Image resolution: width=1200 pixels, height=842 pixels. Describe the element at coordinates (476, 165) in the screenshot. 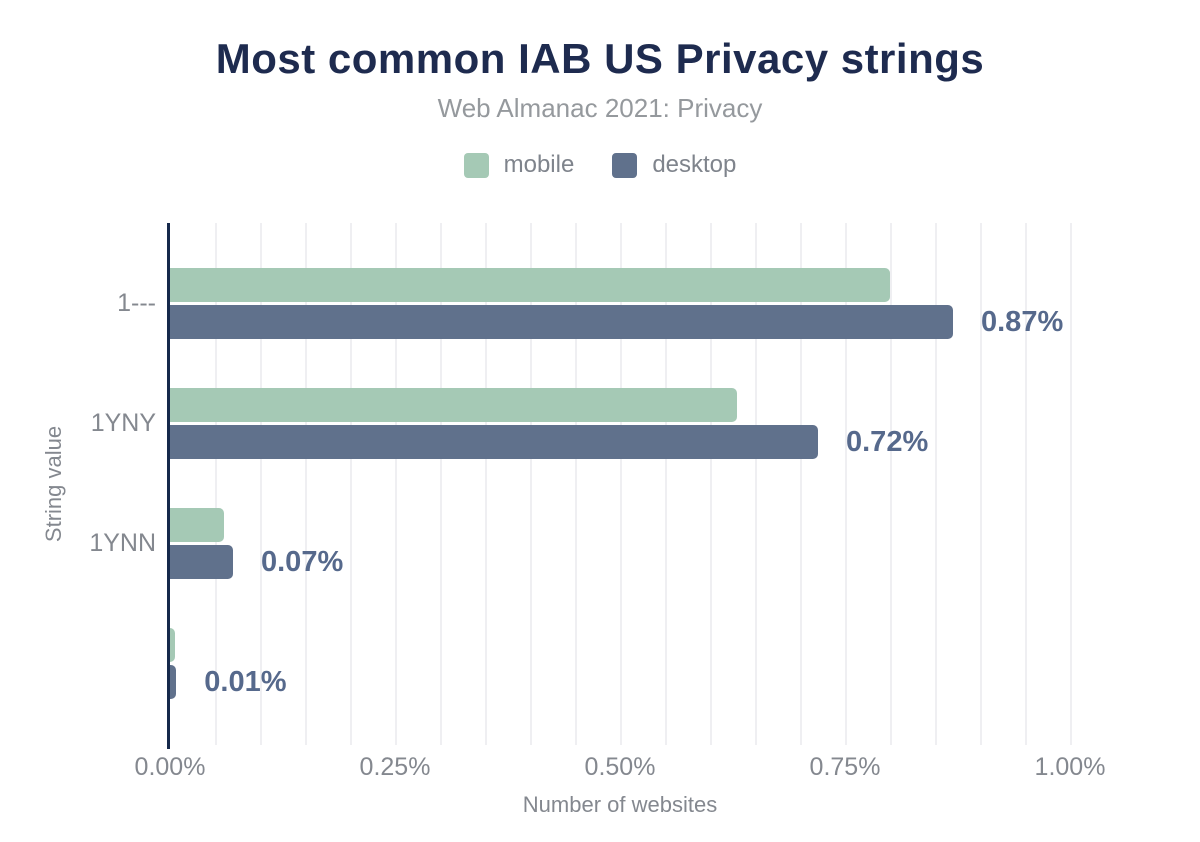

I see `mobile-swatch-icon` at that location.